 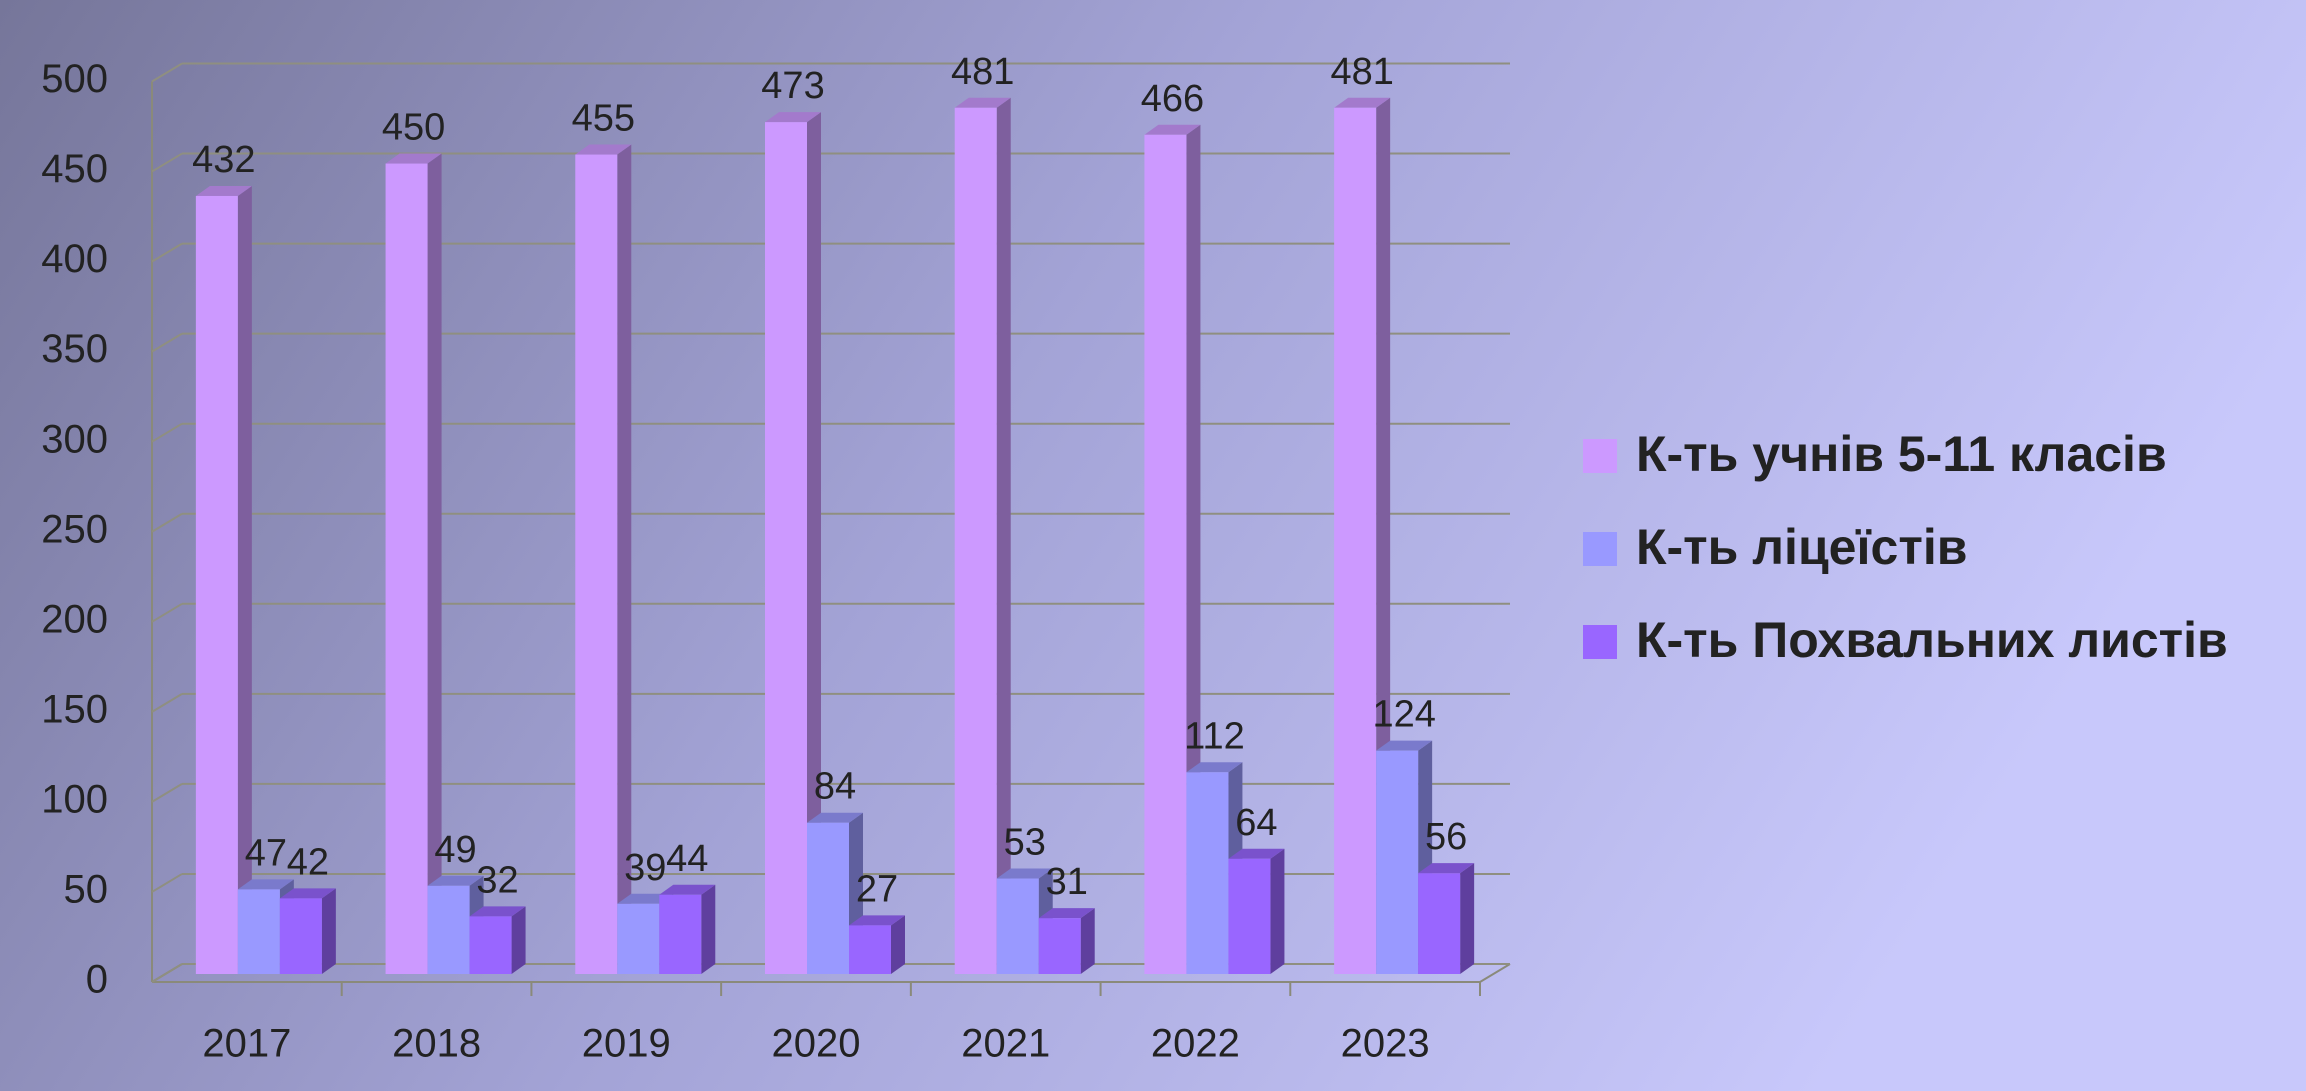 I want to click on data-label: 84, so click(x=835, y=787).